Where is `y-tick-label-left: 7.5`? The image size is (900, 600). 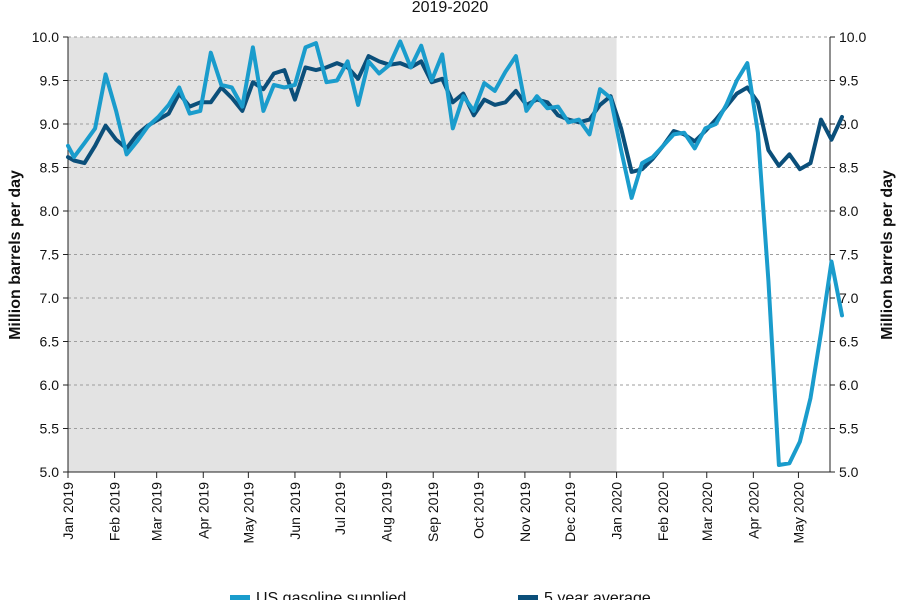 y-tick-label-left: 7.5 is located at coordinates (50, 255).